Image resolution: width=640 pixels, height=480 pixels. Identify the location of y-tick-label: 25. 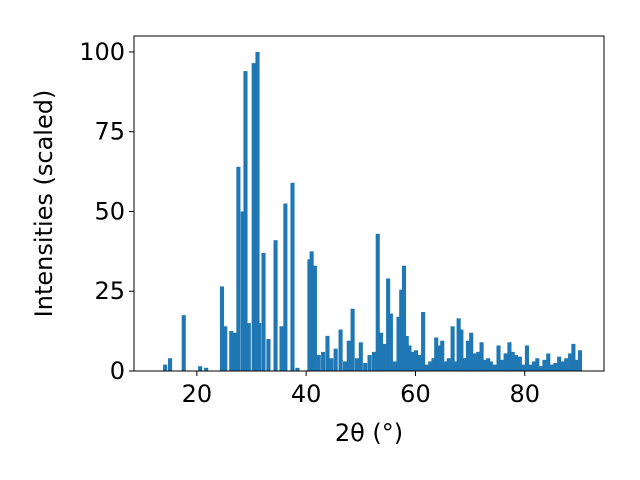
(109, 291).